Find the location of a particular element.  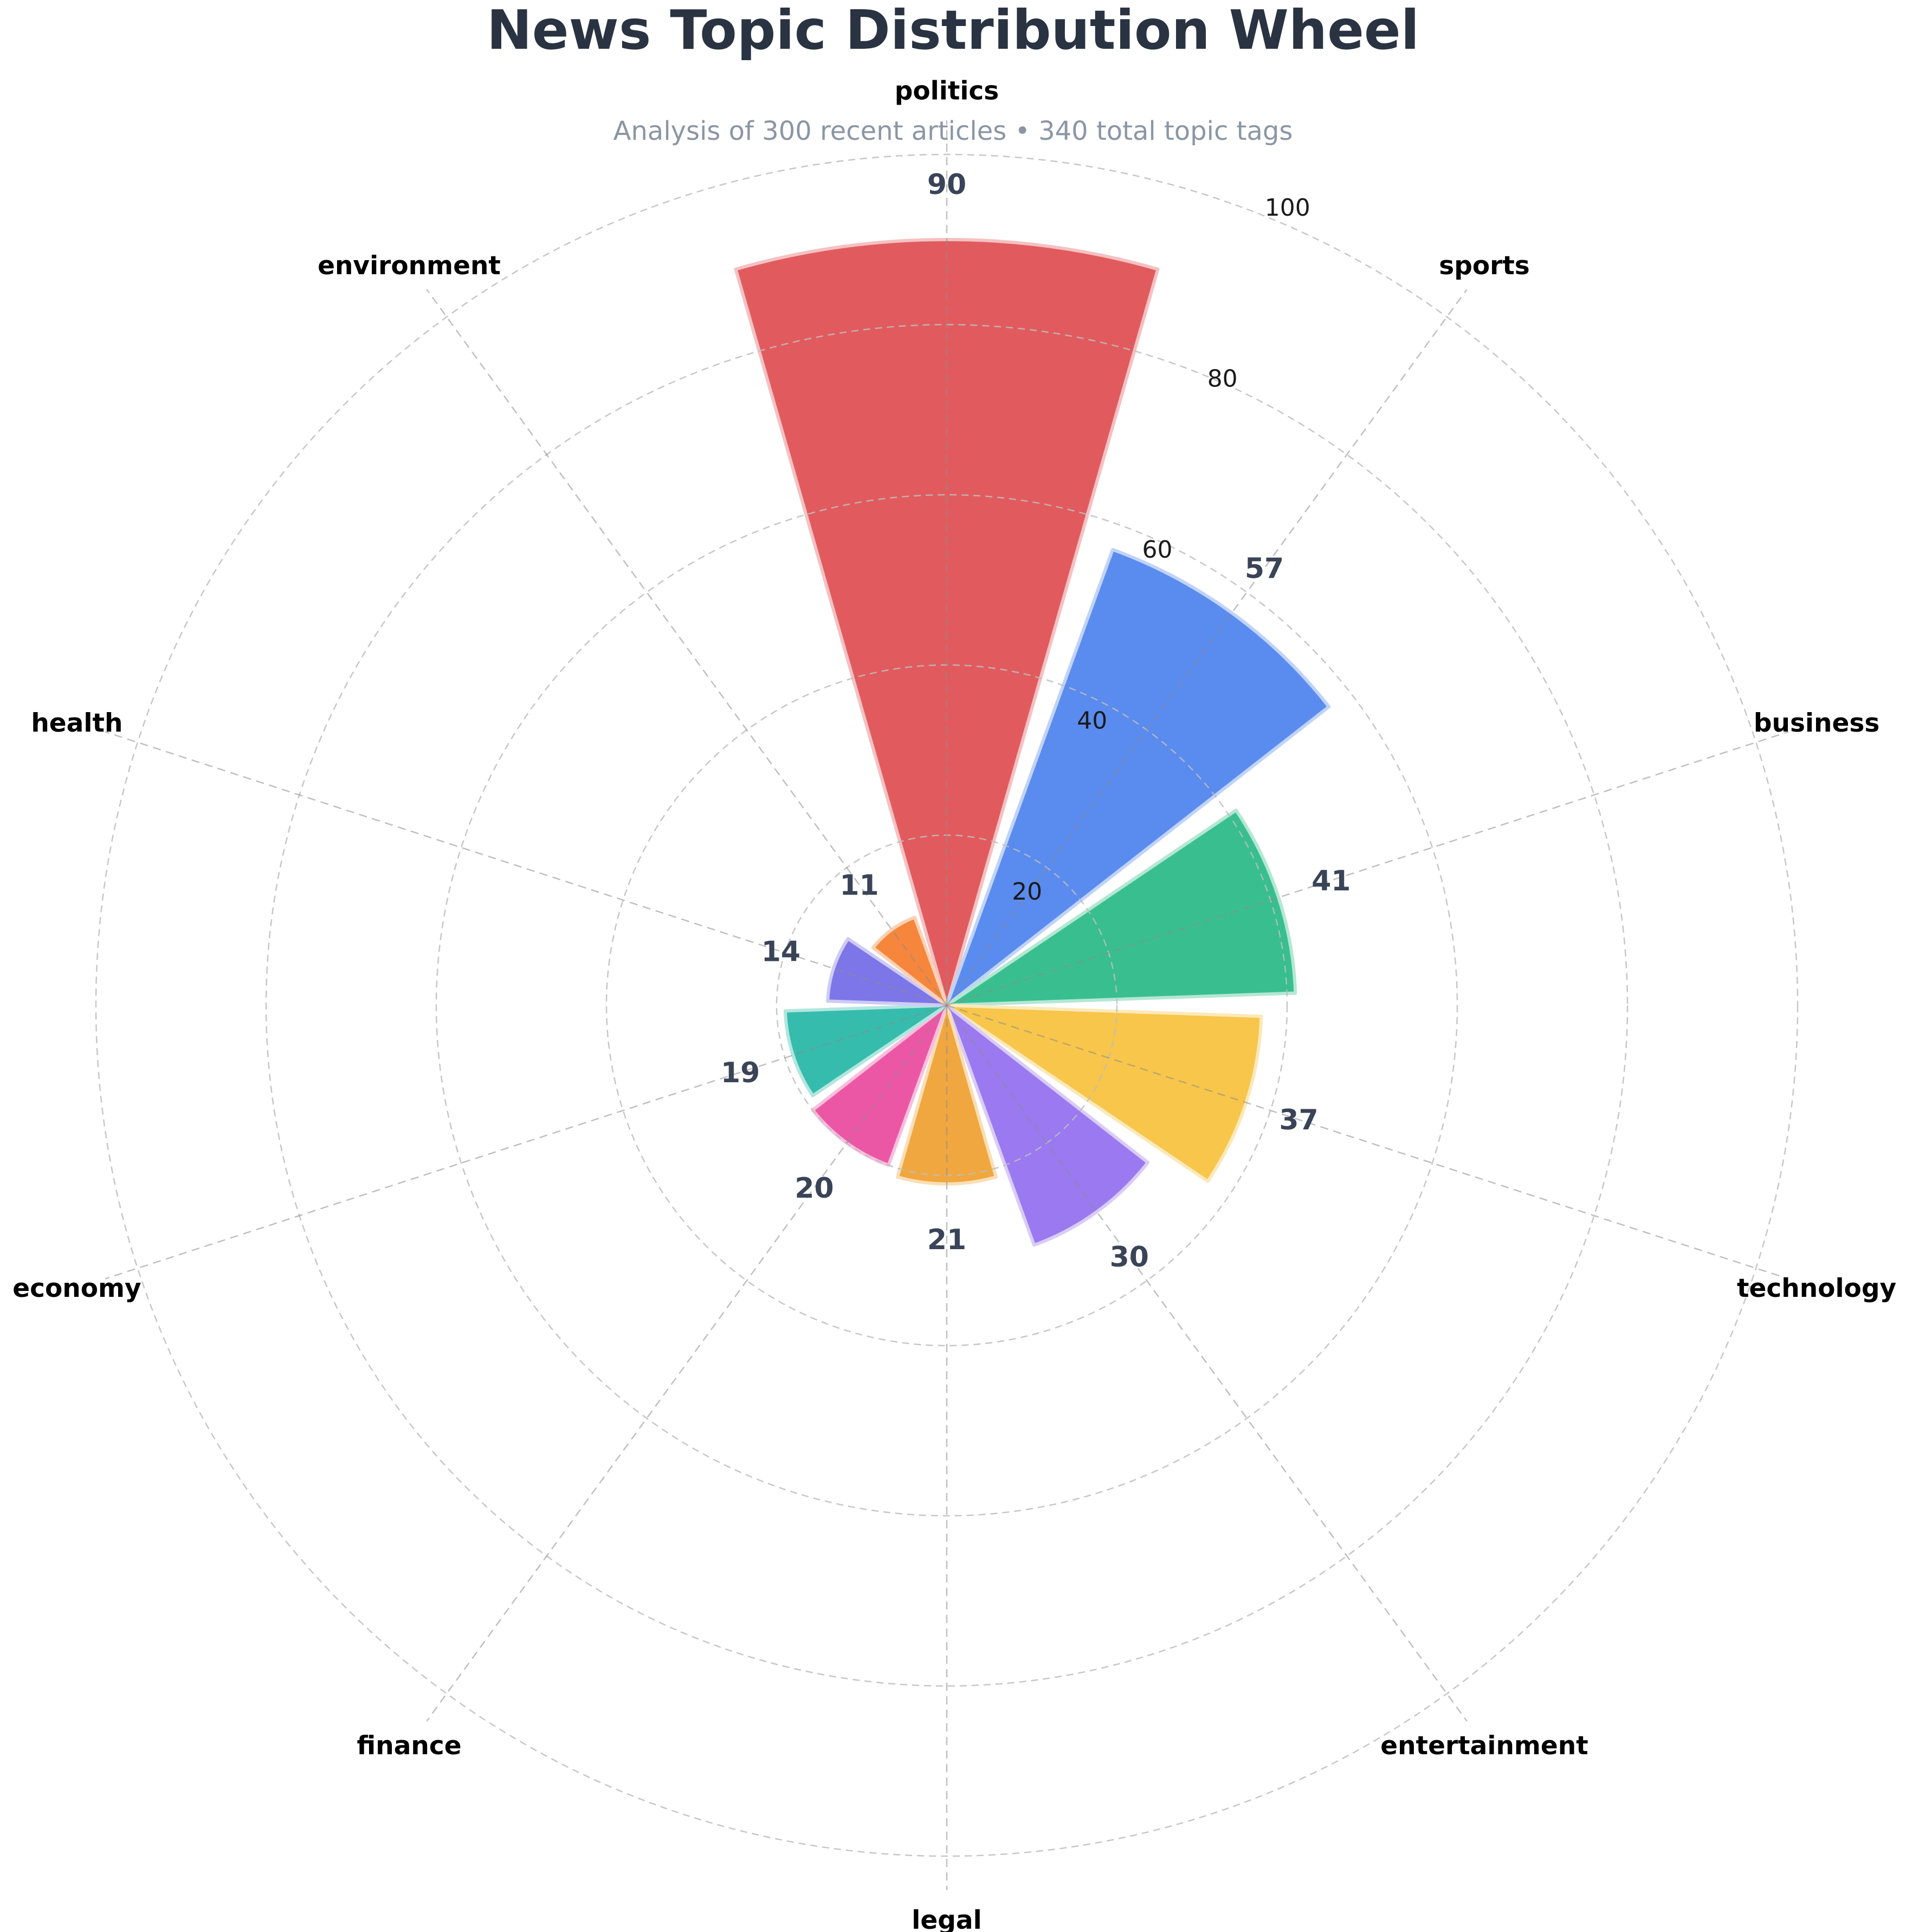

category-label-sports: sports is located at coordinates (1484, 266).